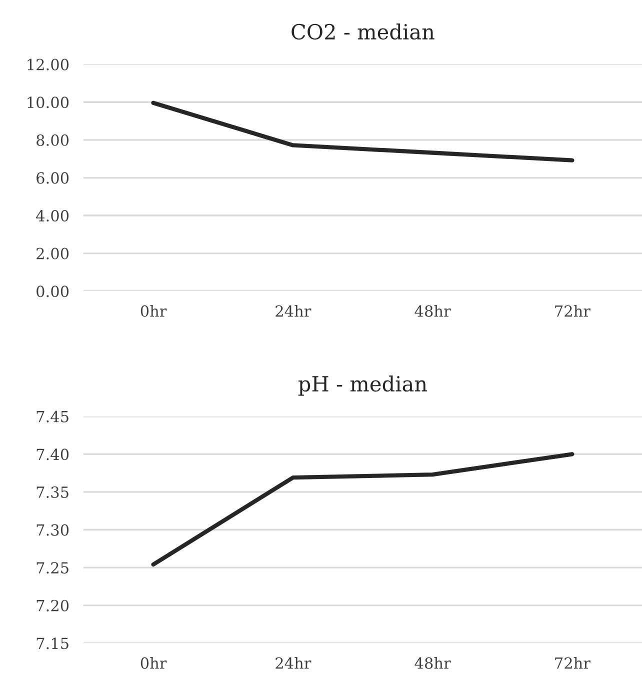 The width and height of the screenshot is (642, 677). What do you see at coordinates (52, 644) in the screenshot?
I see `y-tick-label: 7.15` at bounding box center [52, 644].